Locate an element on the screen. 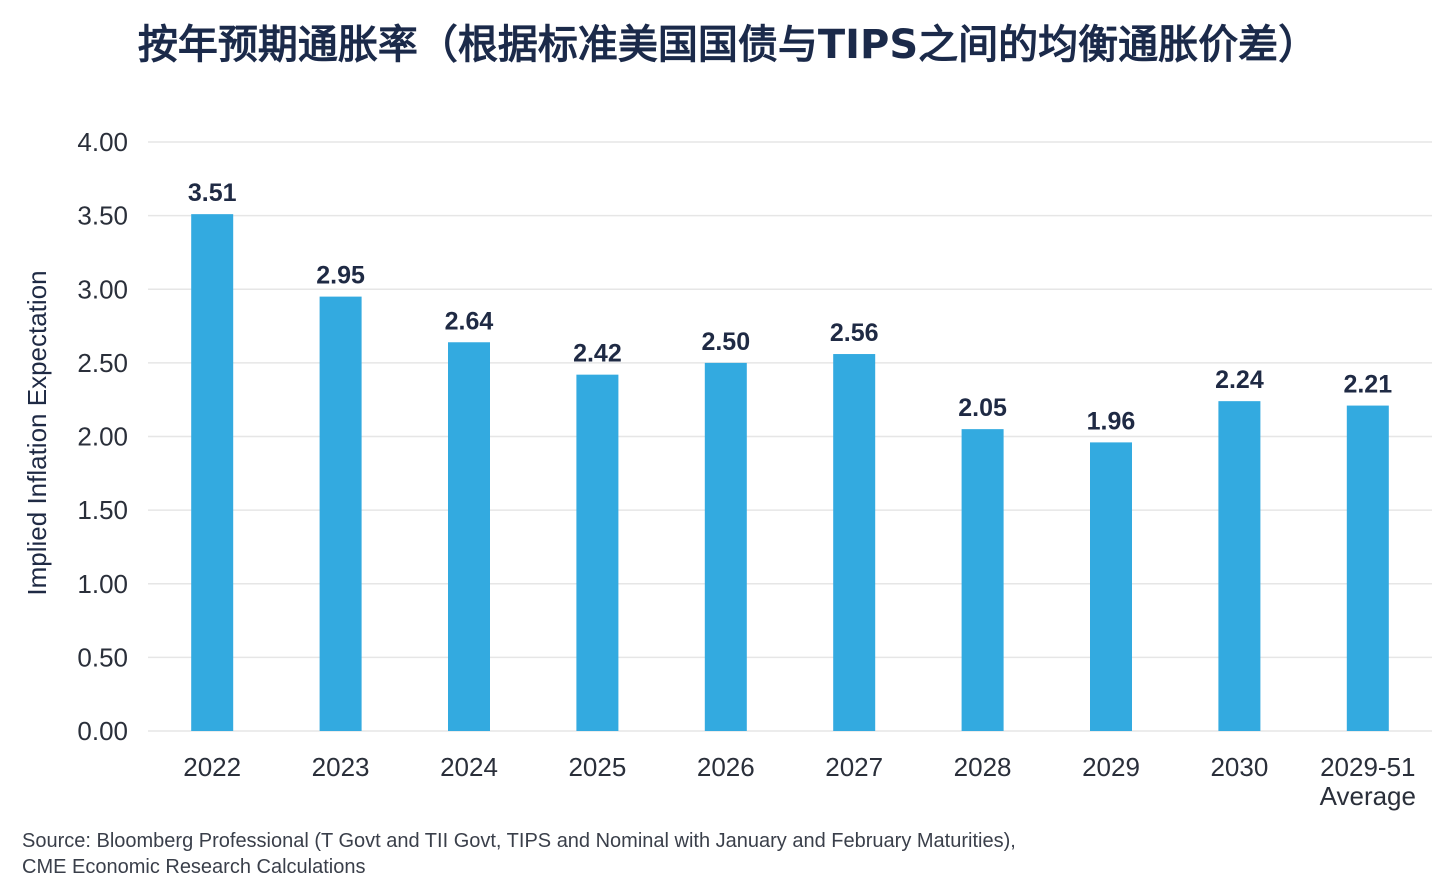 This screenshot has height=892, width=1456. x-category-label: 2023 is located at coordinates (341, 767).